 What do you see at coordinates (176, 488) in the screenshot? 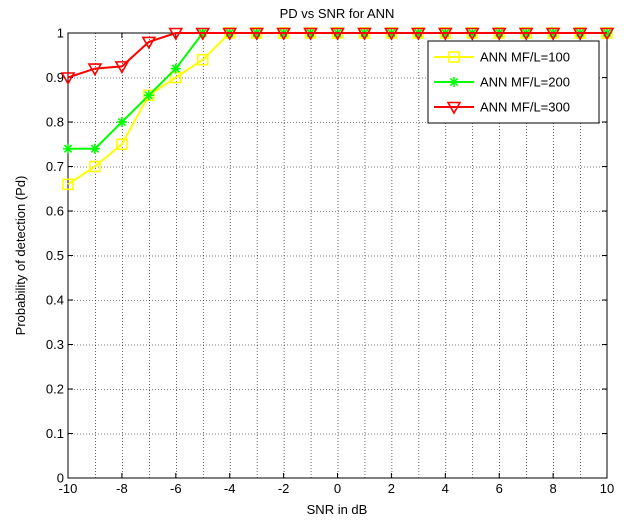
I see `x-tick-label: -6` at bounding box center [176, 488].